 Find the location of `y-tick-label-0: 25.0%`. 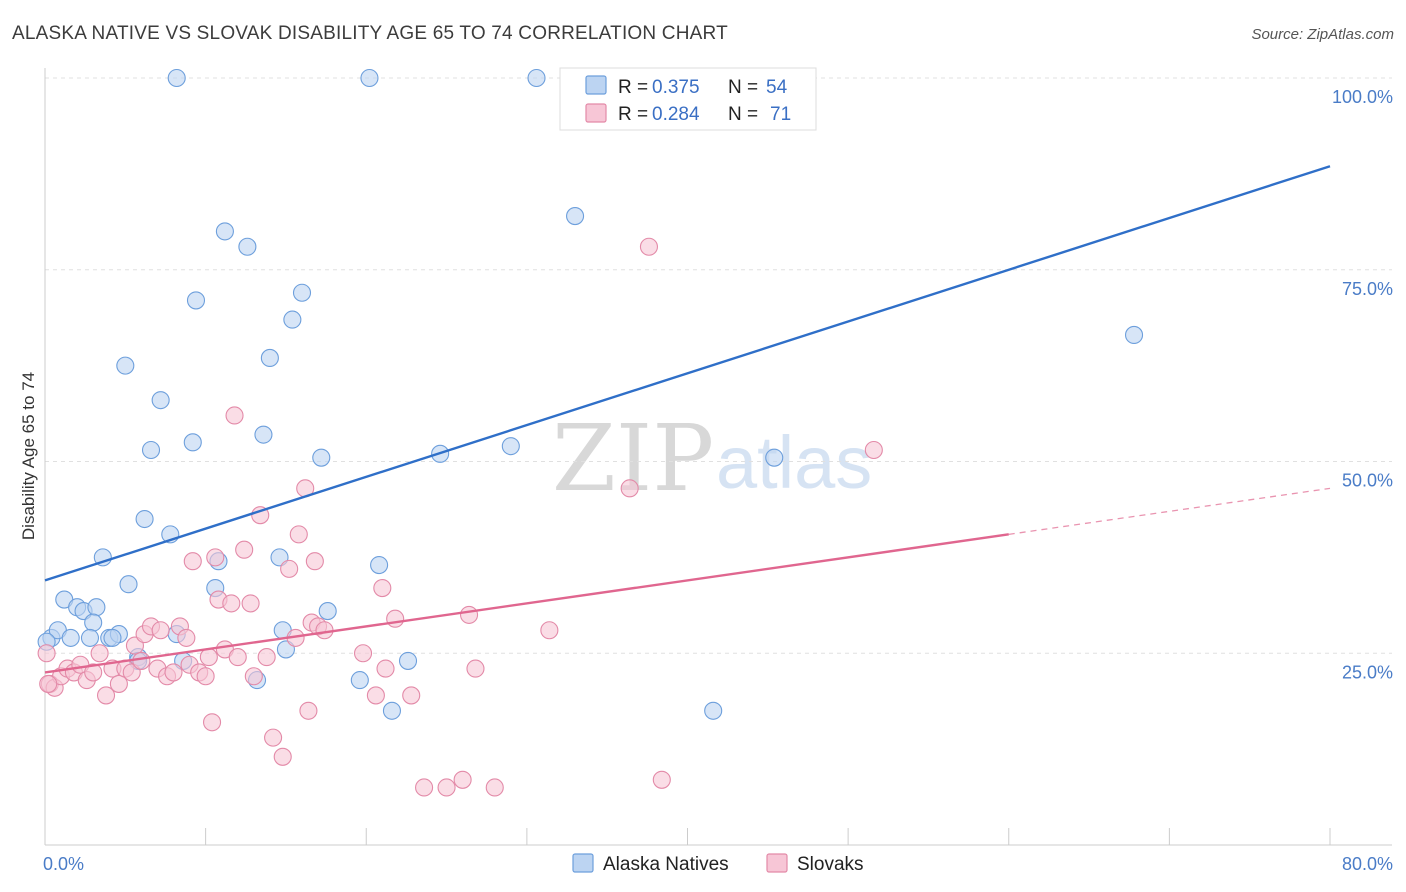

y-tick-label-0: 25.0% is located at coordinates (1367, 672).